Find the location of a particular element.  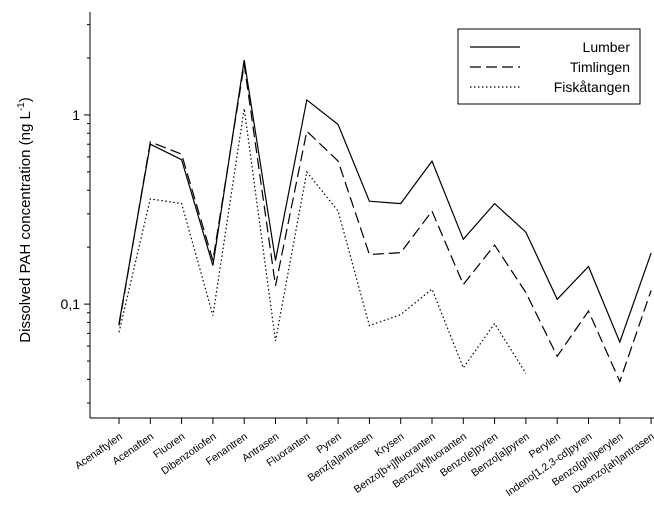

y-tick-labels: 0,11 is located at coordinates (71, 209).